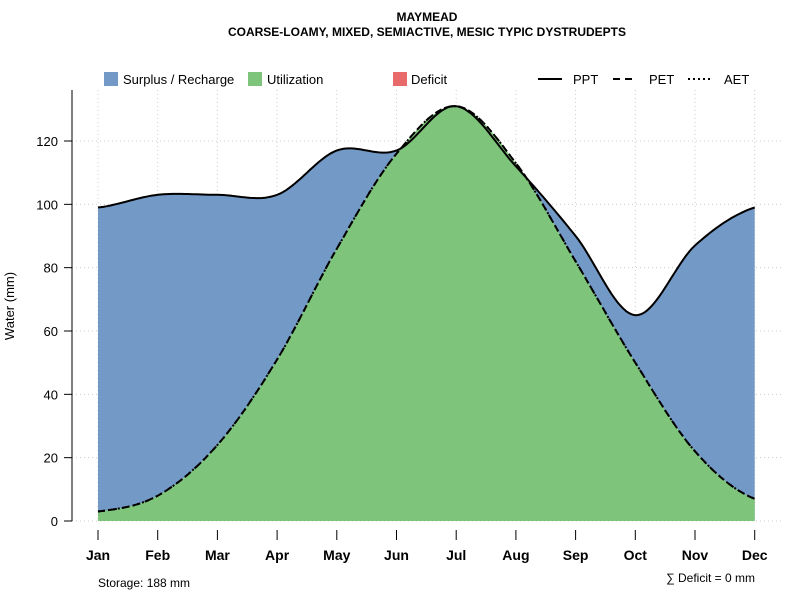  Describe the element at coordinates (51, 268) in the screenshot. I see `y-tick-label: 80` at that location.